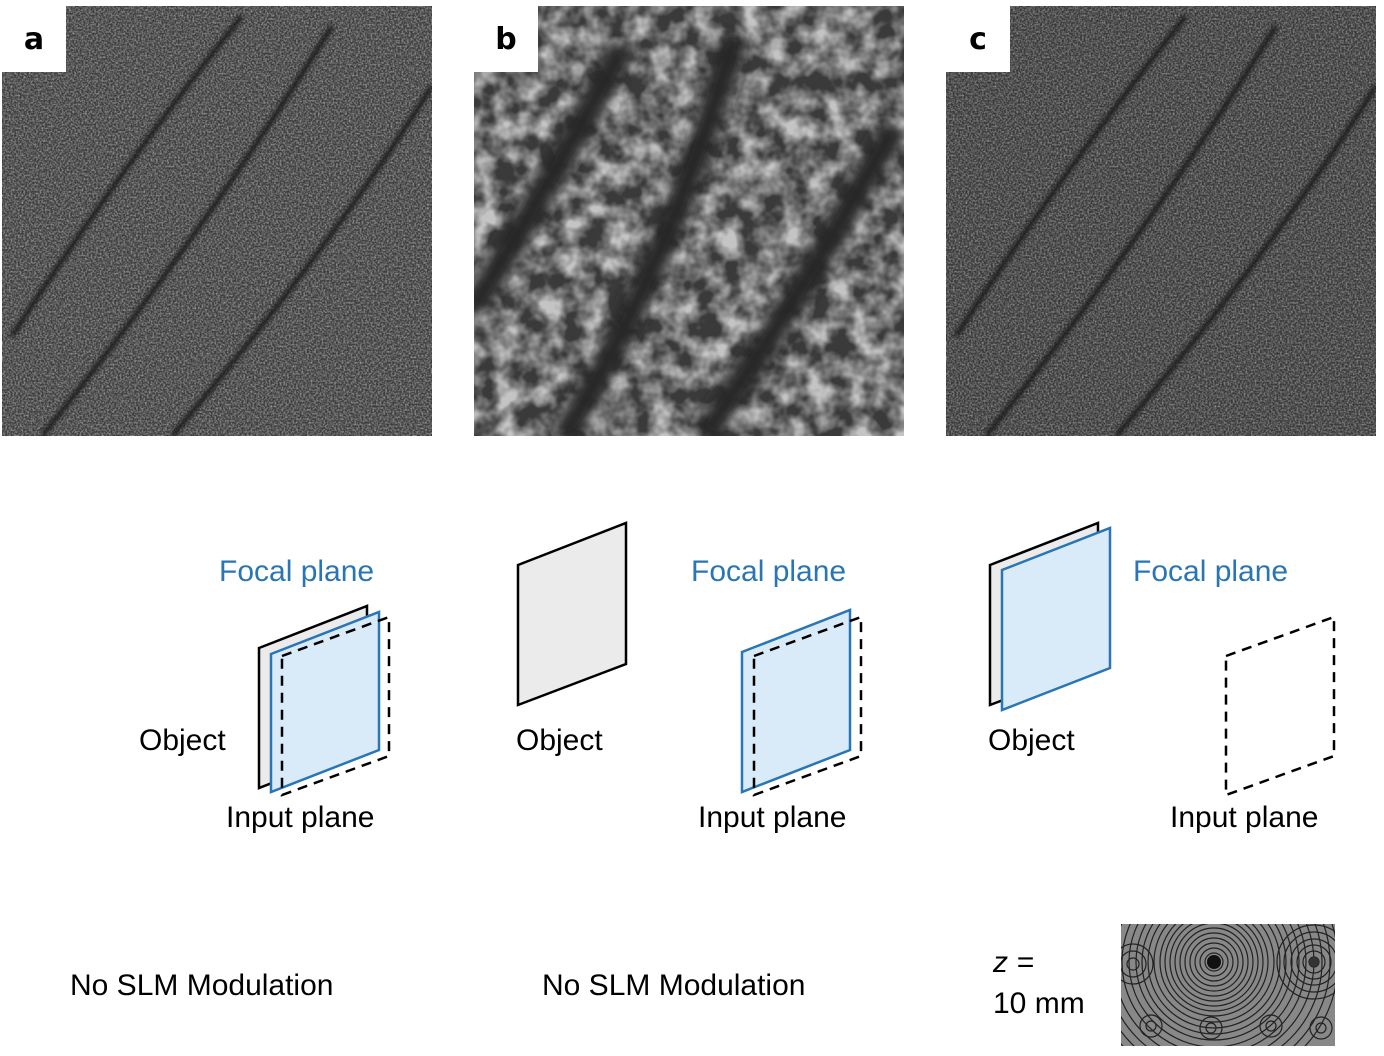 Image resolution: width=1384 pixels, height=1056 pixels. I want to click on panel-a-object-label: Object, so click(182, 740).